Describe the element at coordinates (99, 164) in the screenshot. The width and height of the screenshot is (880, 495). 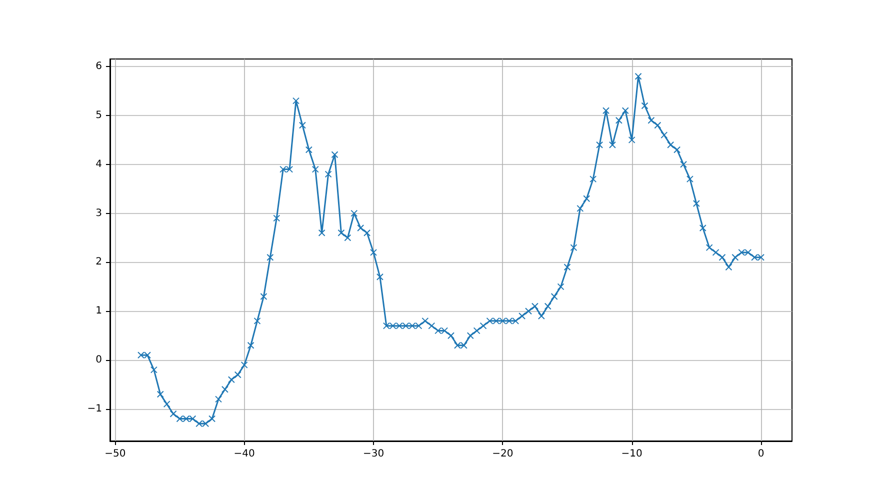
I see `y-tick-label: 4` at that location.